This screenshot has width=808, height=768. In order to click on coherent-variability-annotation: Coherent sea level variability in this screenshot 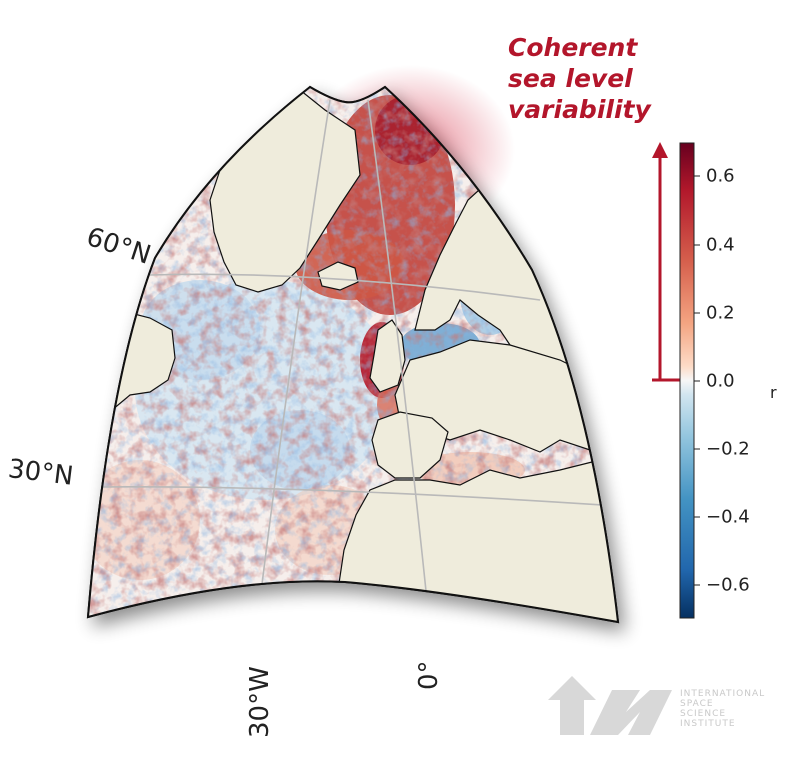, I will do `click(598, 78)`.